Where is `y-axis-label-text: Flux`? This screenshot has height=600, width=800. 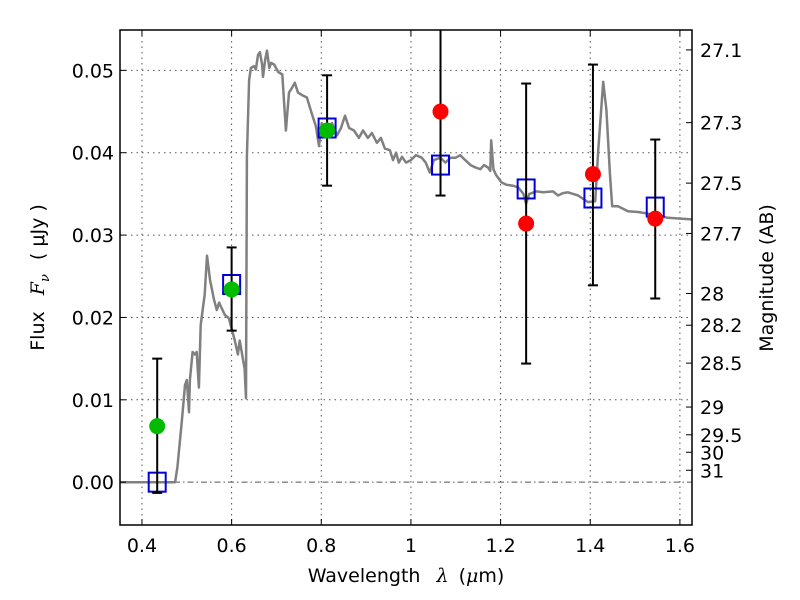 y-axis-label-text: Flux is located at coordinates (38, 331).